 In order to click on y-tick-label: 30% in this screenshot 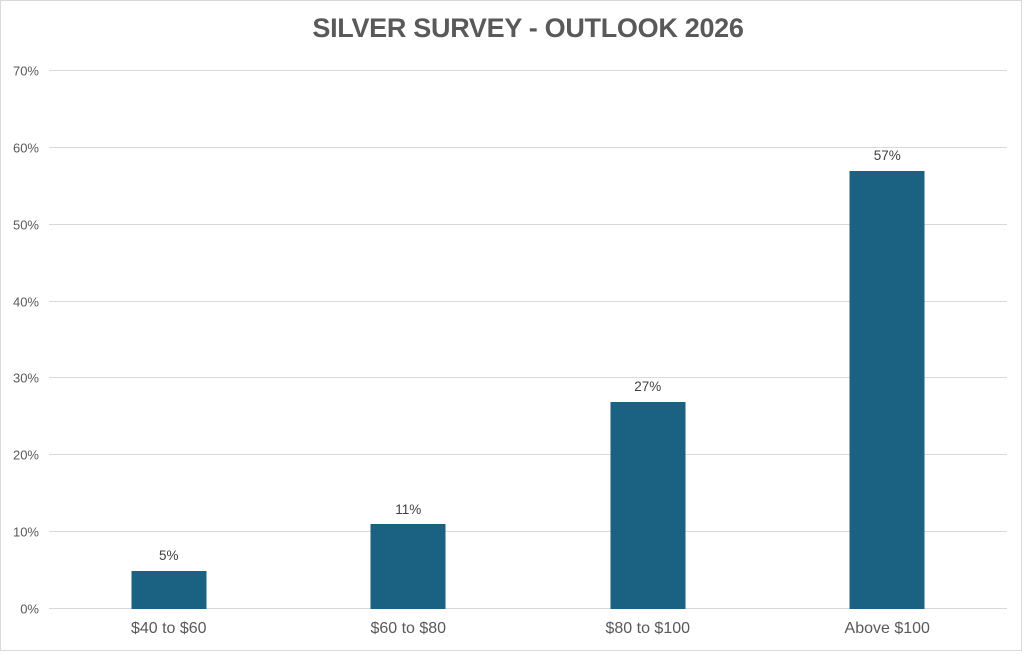, I will do `click(25, 378)`.